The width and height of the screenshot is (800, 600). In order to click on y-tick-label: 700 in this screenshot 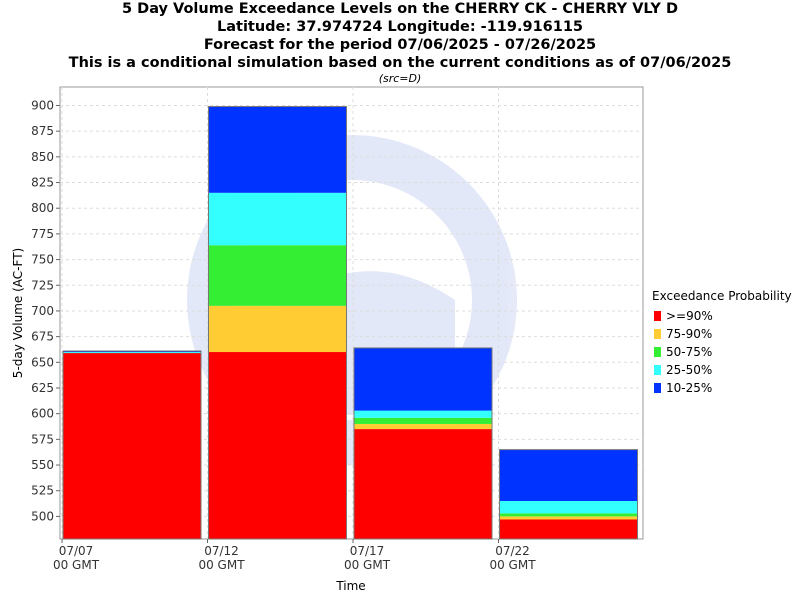, I will do `click(42, 311)`.